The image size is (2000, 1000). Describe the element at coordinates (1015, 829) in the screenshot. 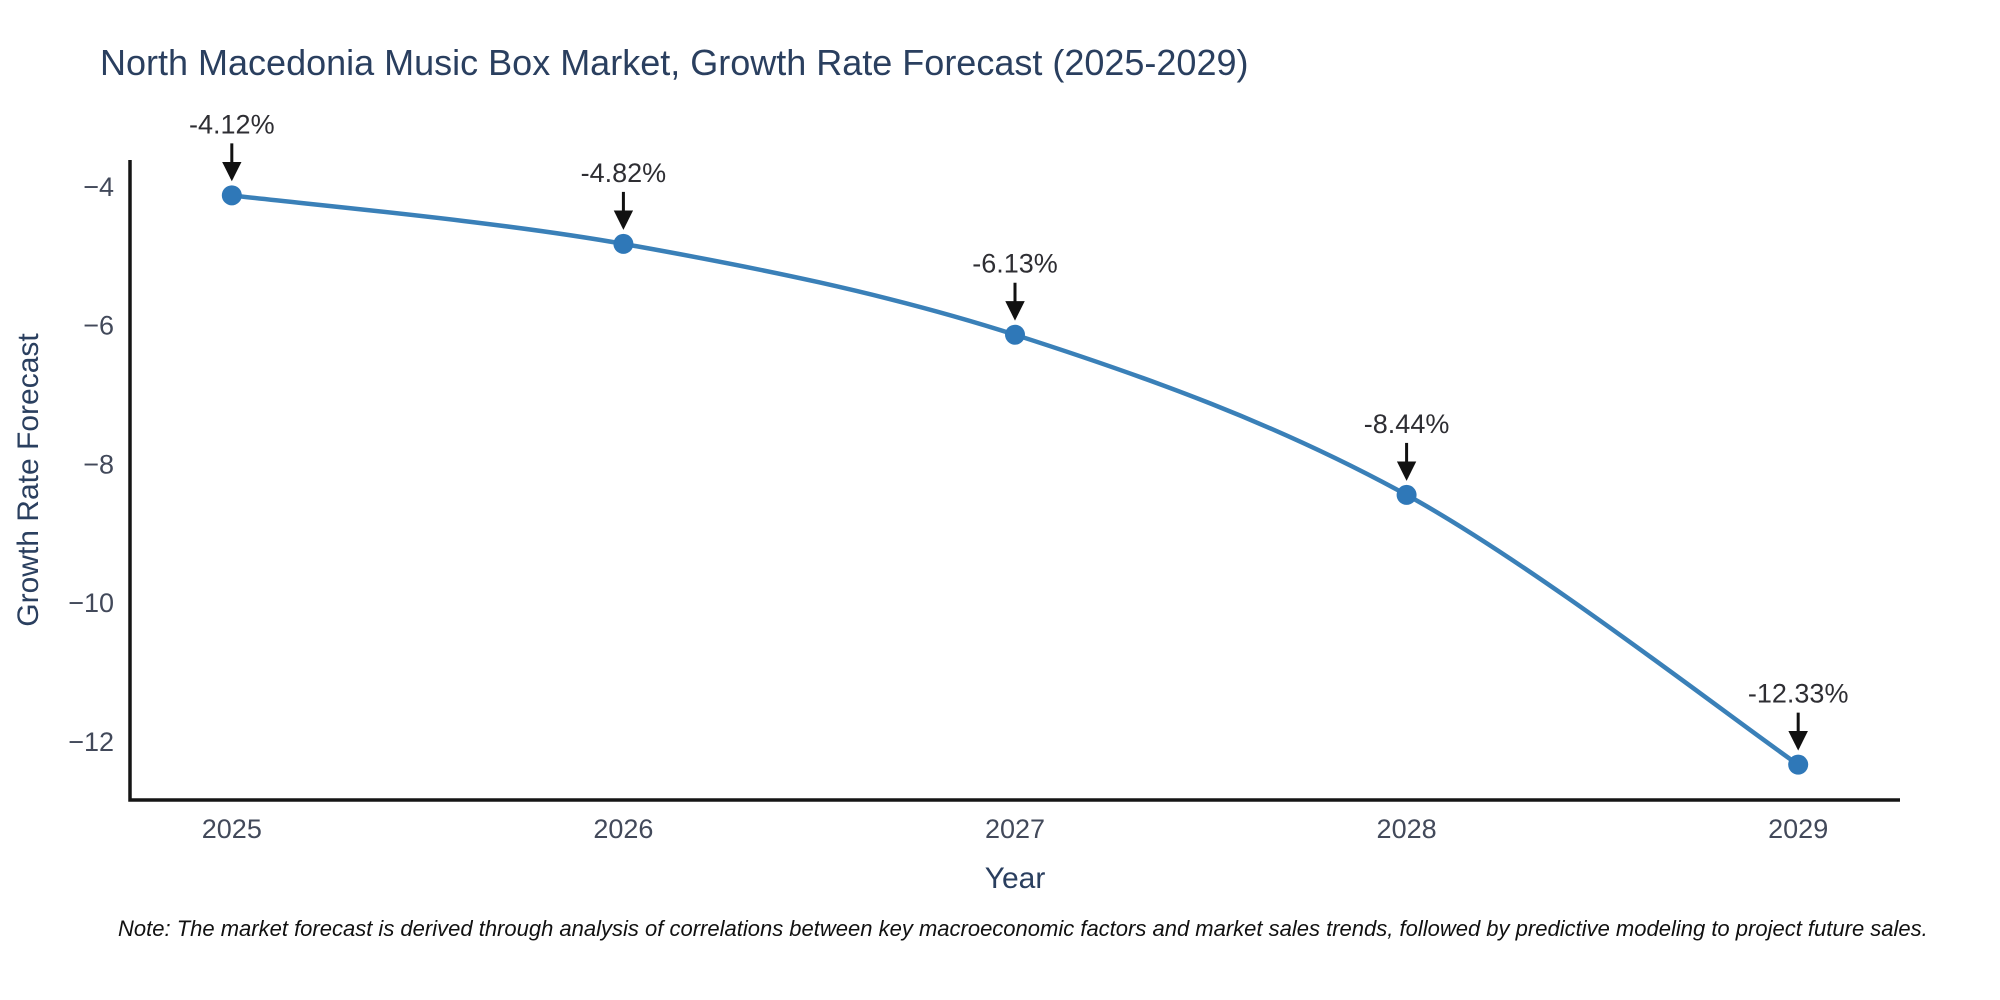

I see `x-tick-label: 2027` at that location.